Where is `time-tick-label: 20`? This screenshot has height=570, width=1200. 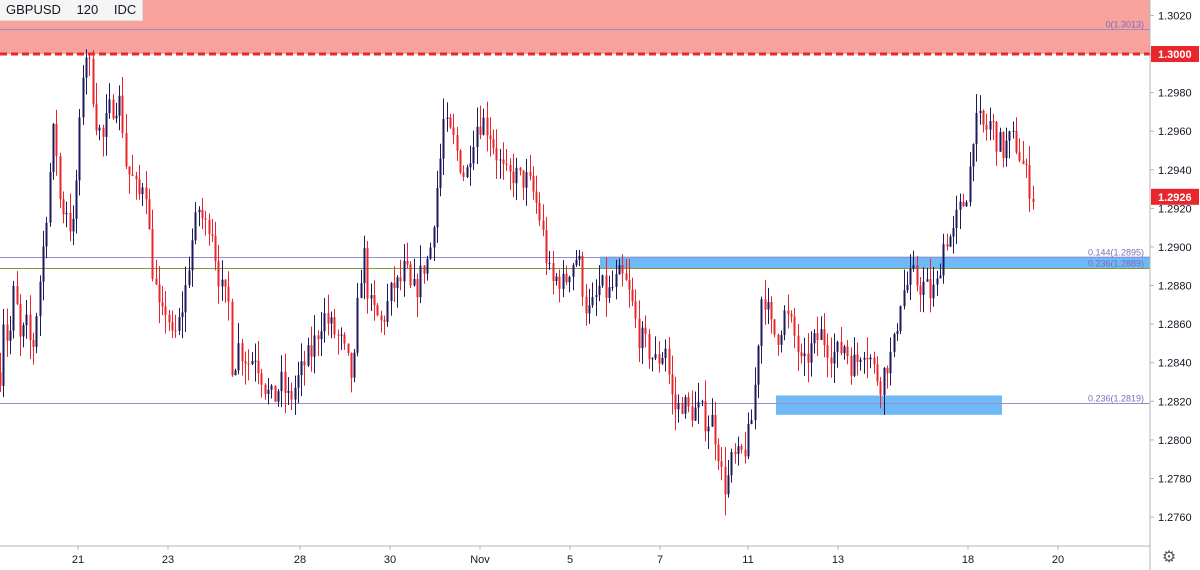
time-tick-label: 20 is located at coordinates (1058, 560).